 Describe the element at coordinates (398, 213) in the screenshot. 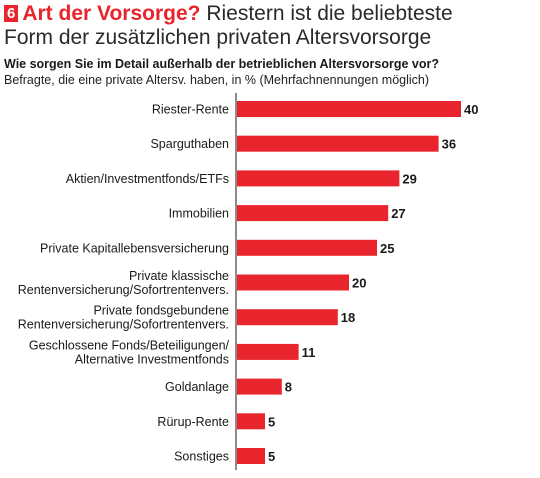

I see `value-label-3: 27` at that location.